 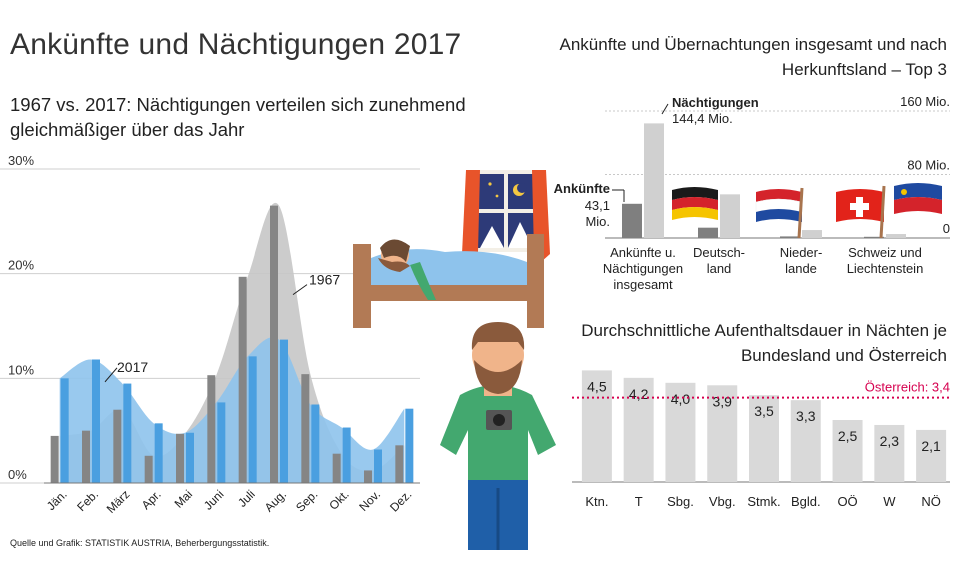 What do you see at coordinates (702, 118) in the screenshot?
I see `top3-label-nights-value: 144,4 Mio.` at bounding box center [702, 118].